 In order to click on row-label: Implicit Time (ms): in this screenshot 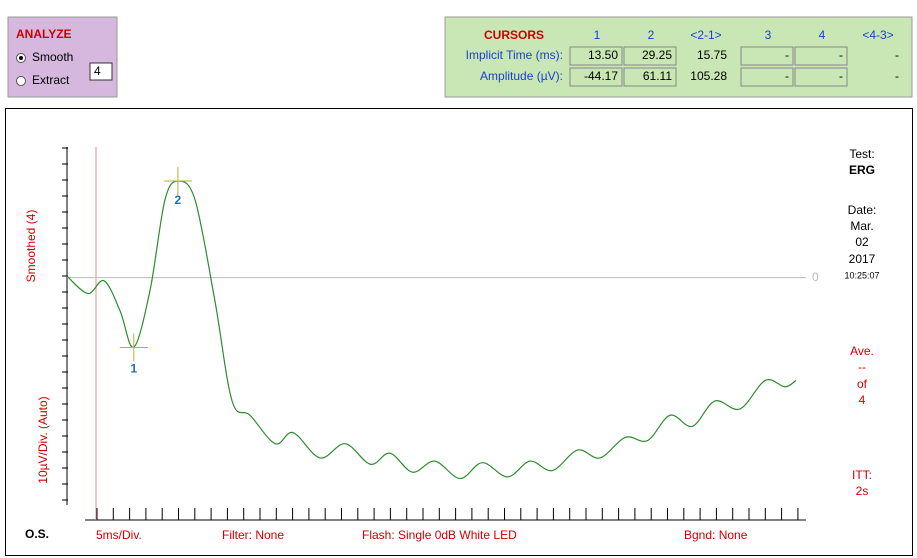, I will do `click(514, 55)`.